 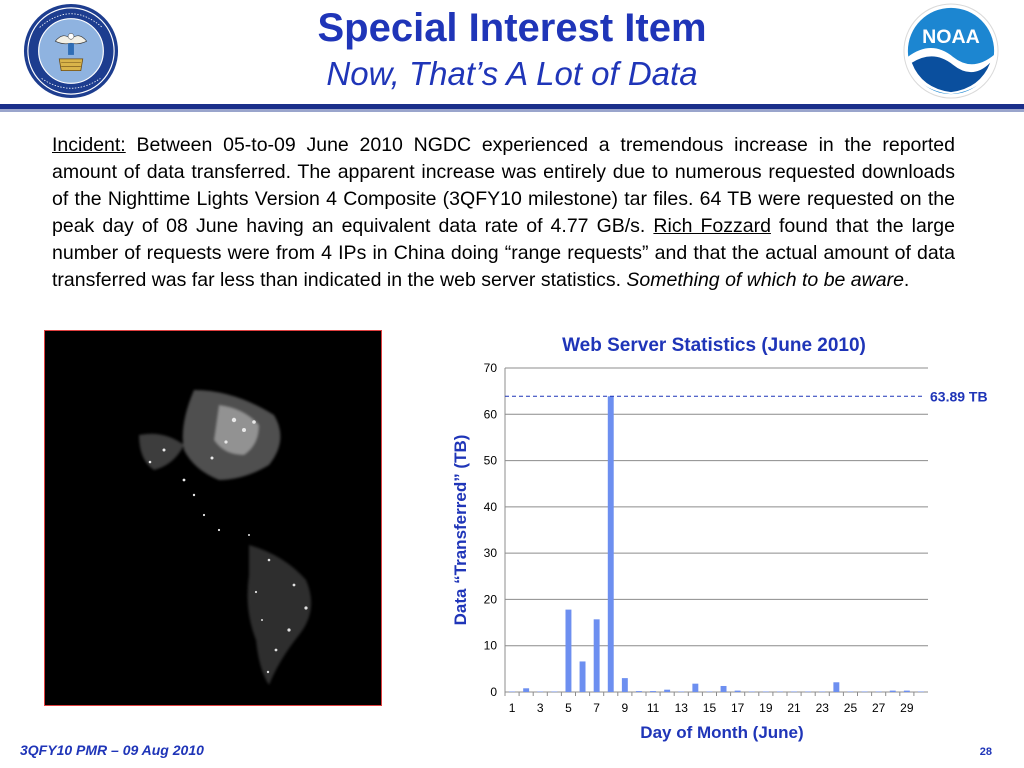 I want to click on y-tick-label: 0, so click(x=493, y=692).